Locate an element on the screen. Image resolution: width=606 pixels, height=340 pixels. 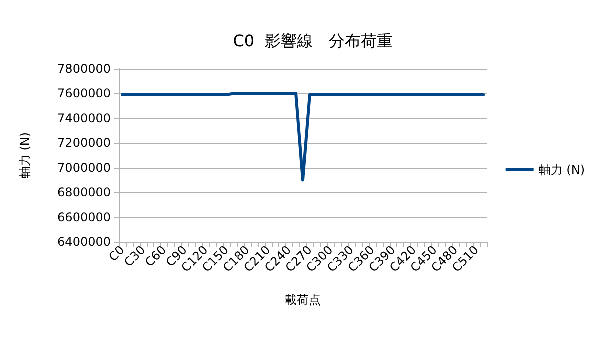
x-axis-title: 載荷点 is located at coordinates (303, 300).